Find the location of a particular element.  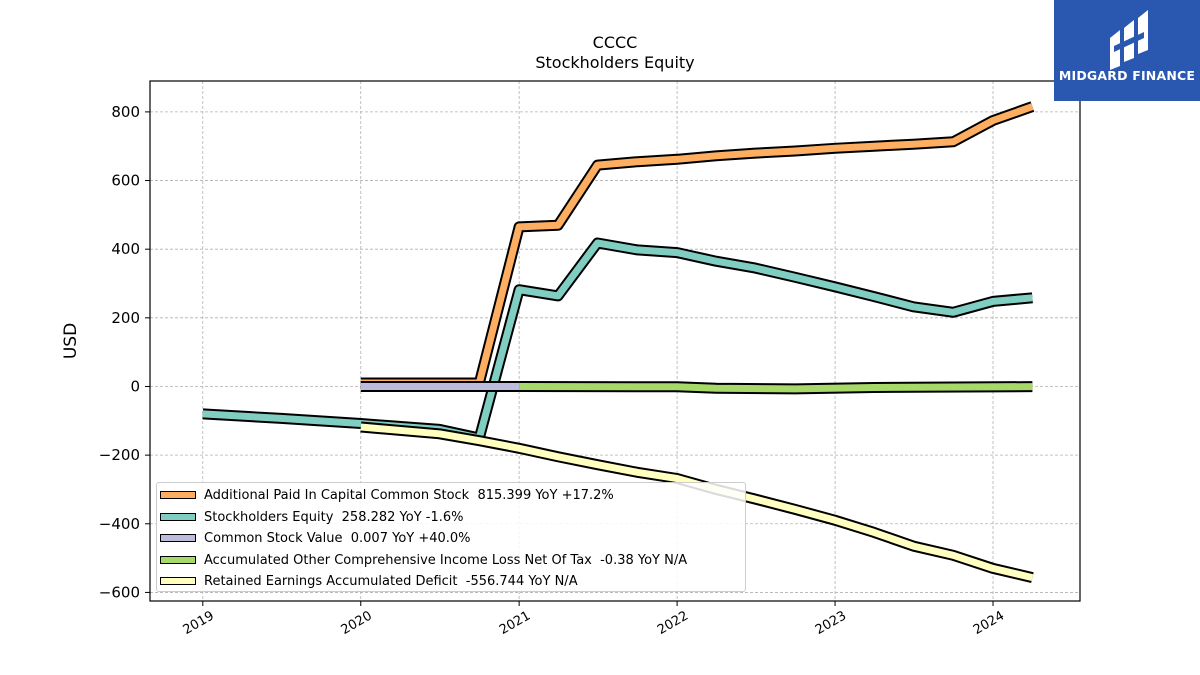

y-axis-label: USD is located at coordinates (71, 341).